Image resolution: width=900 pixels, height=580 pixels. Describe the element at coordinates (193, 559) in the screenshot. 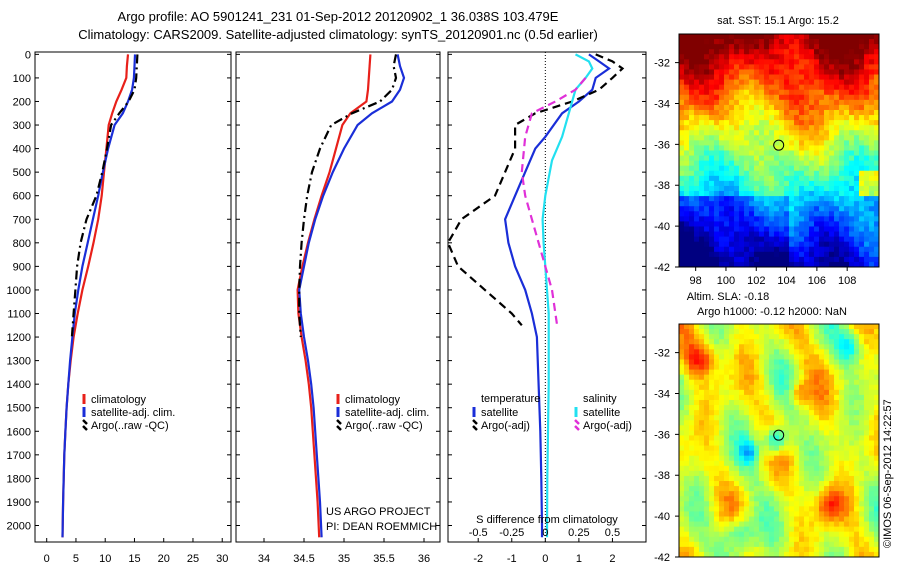

I see `x-tick-label: 25` at that location.